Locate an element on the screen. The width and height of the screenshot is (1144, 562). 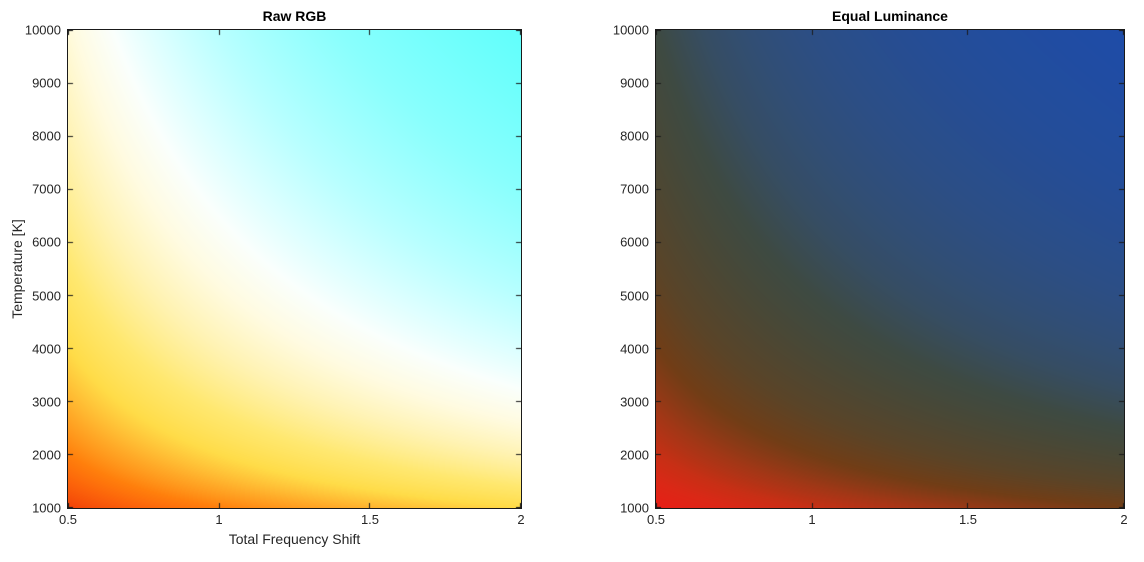
plot-title-equal-luminance: Equal Luminance is located at coordinates (890, 16).